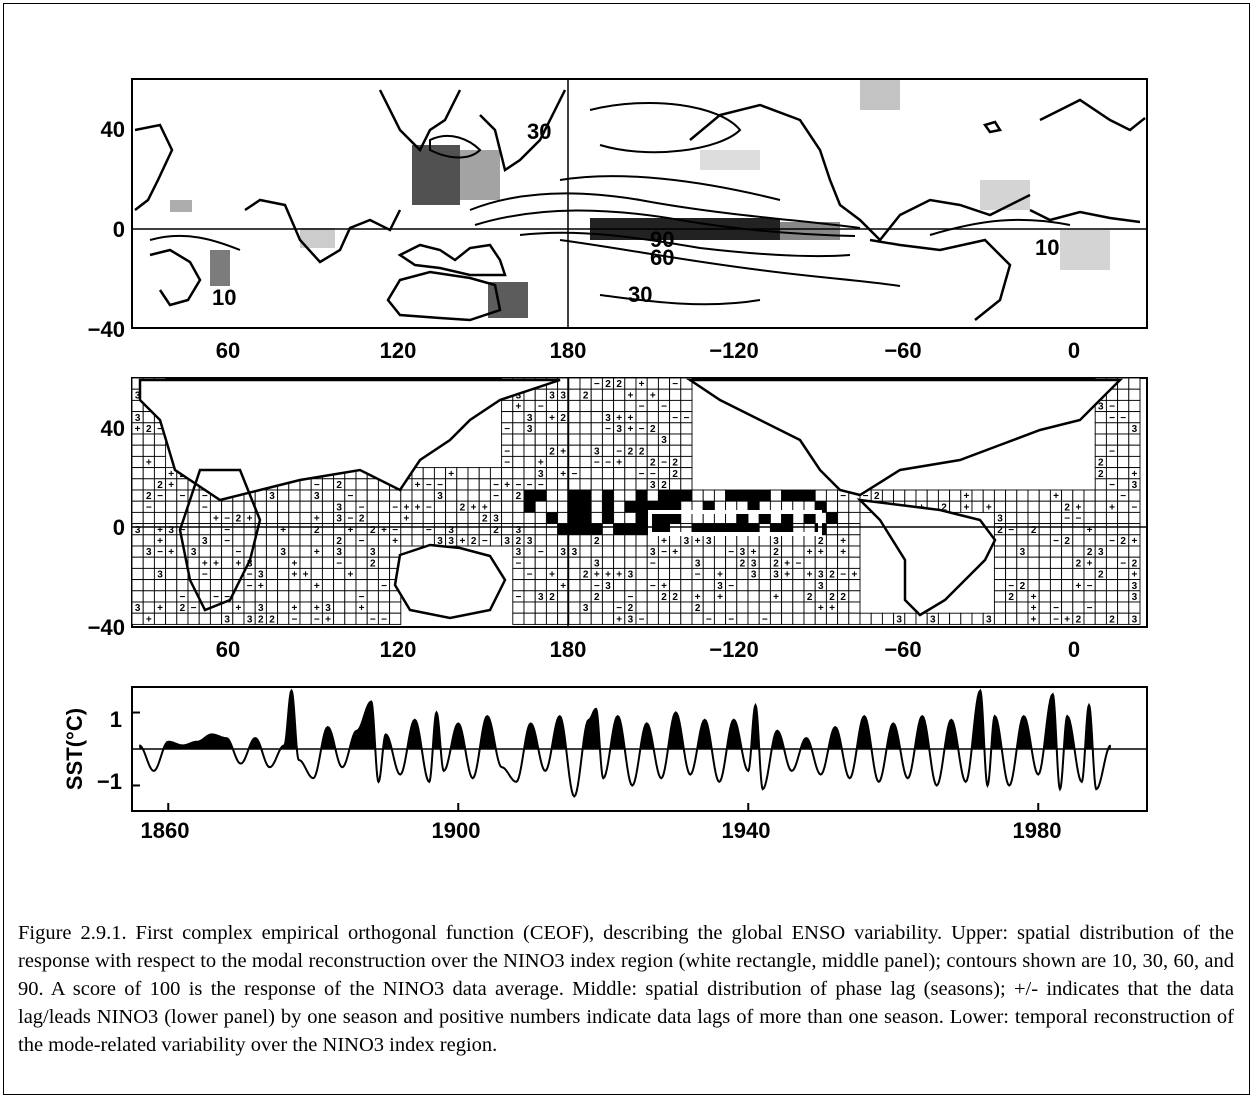 The height and width of the screenshot is (1100, 1254). What do you see at coordinates (74, 749) in the screenshot?
I see `y-axis-label: SST(°C)` at bounding box center [74, 749].